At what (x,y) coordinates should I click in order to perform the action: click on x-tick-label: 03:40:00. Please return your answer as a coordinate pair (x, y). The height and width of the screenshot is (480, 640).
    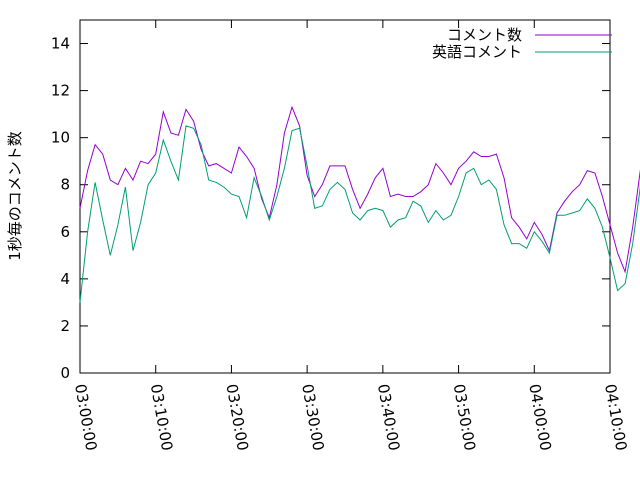
    Looking at the image, I should click on (388, 417).